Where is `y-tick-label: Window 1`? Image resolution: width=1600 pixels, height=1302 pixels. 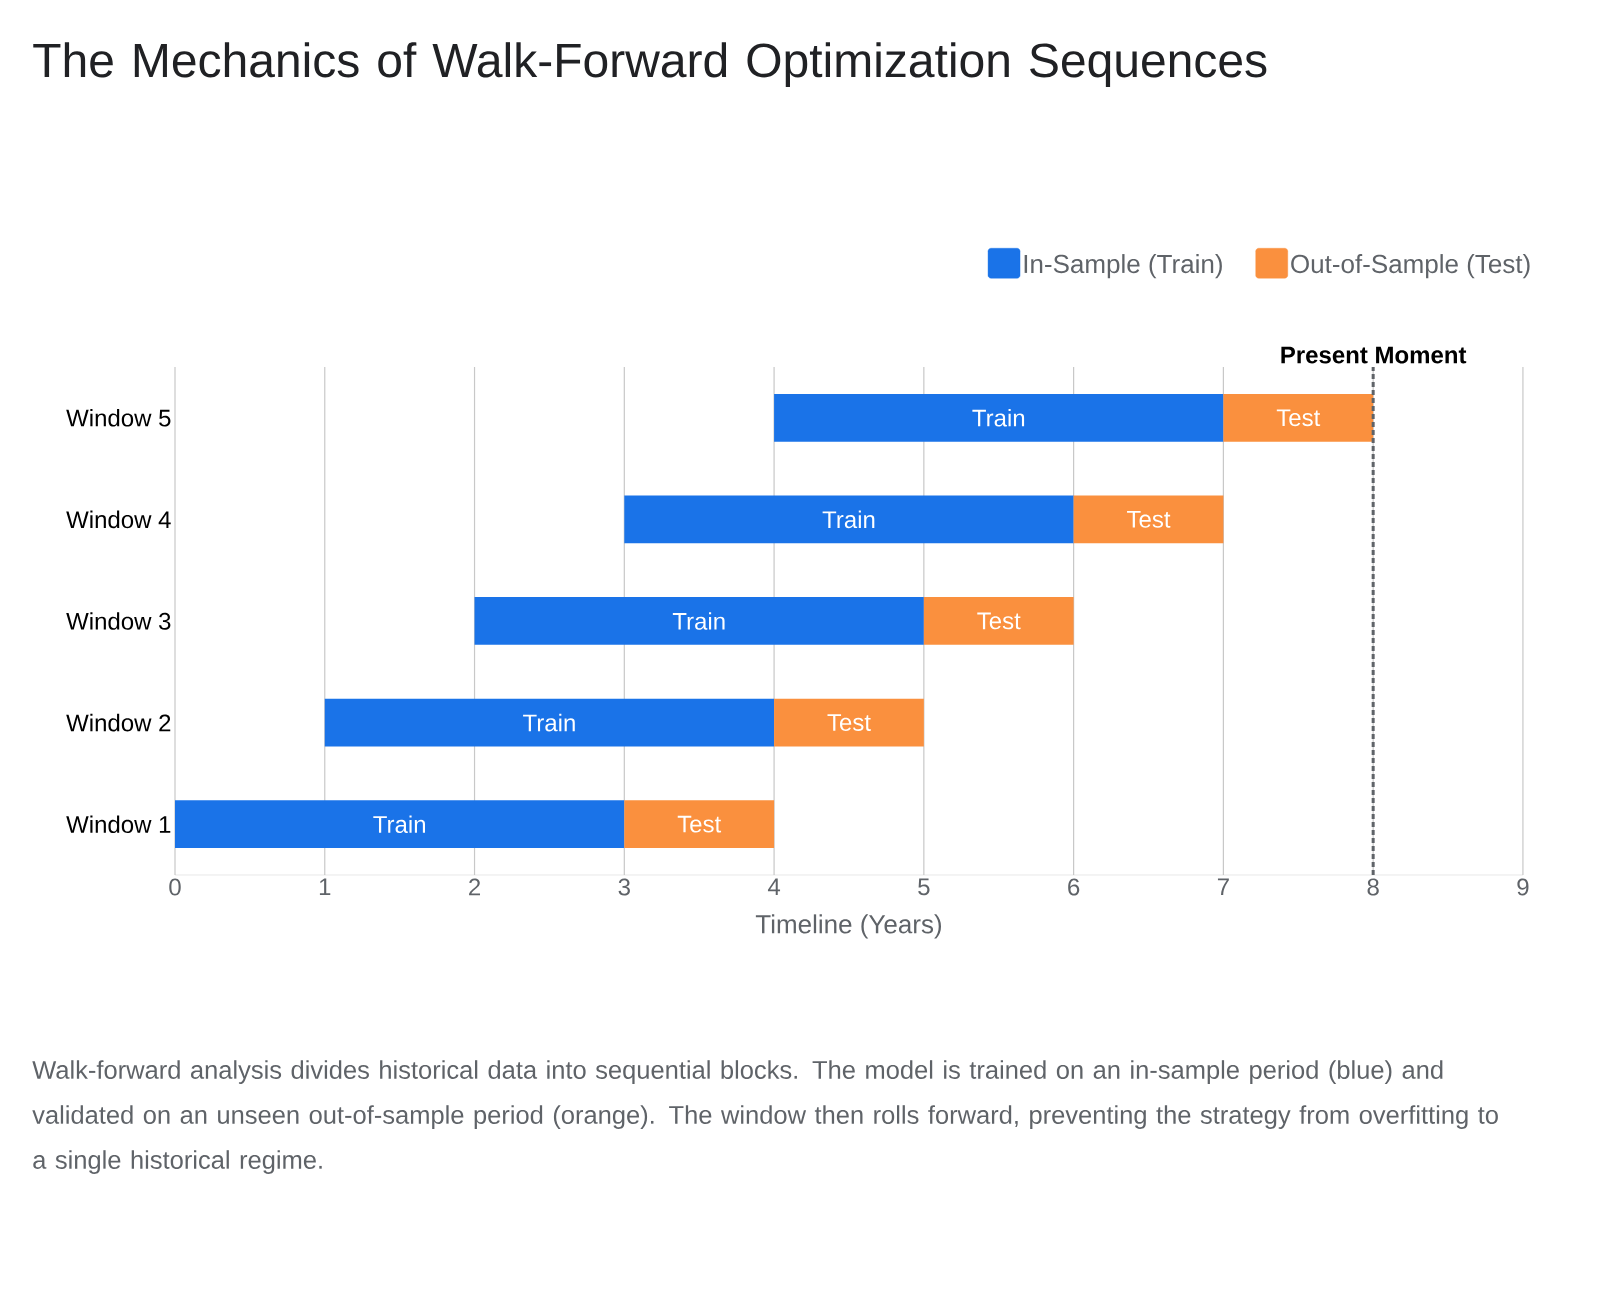
y-tick-label: Window 1 is located at coordinates (118, 824).